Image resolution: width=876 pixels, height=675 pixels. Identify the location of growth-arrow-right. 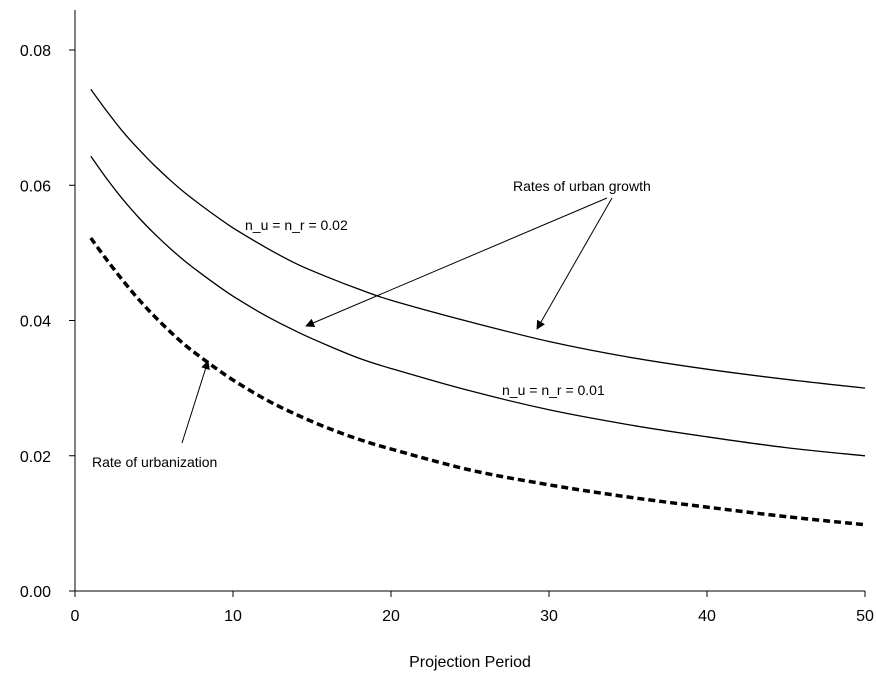
(574, 263).